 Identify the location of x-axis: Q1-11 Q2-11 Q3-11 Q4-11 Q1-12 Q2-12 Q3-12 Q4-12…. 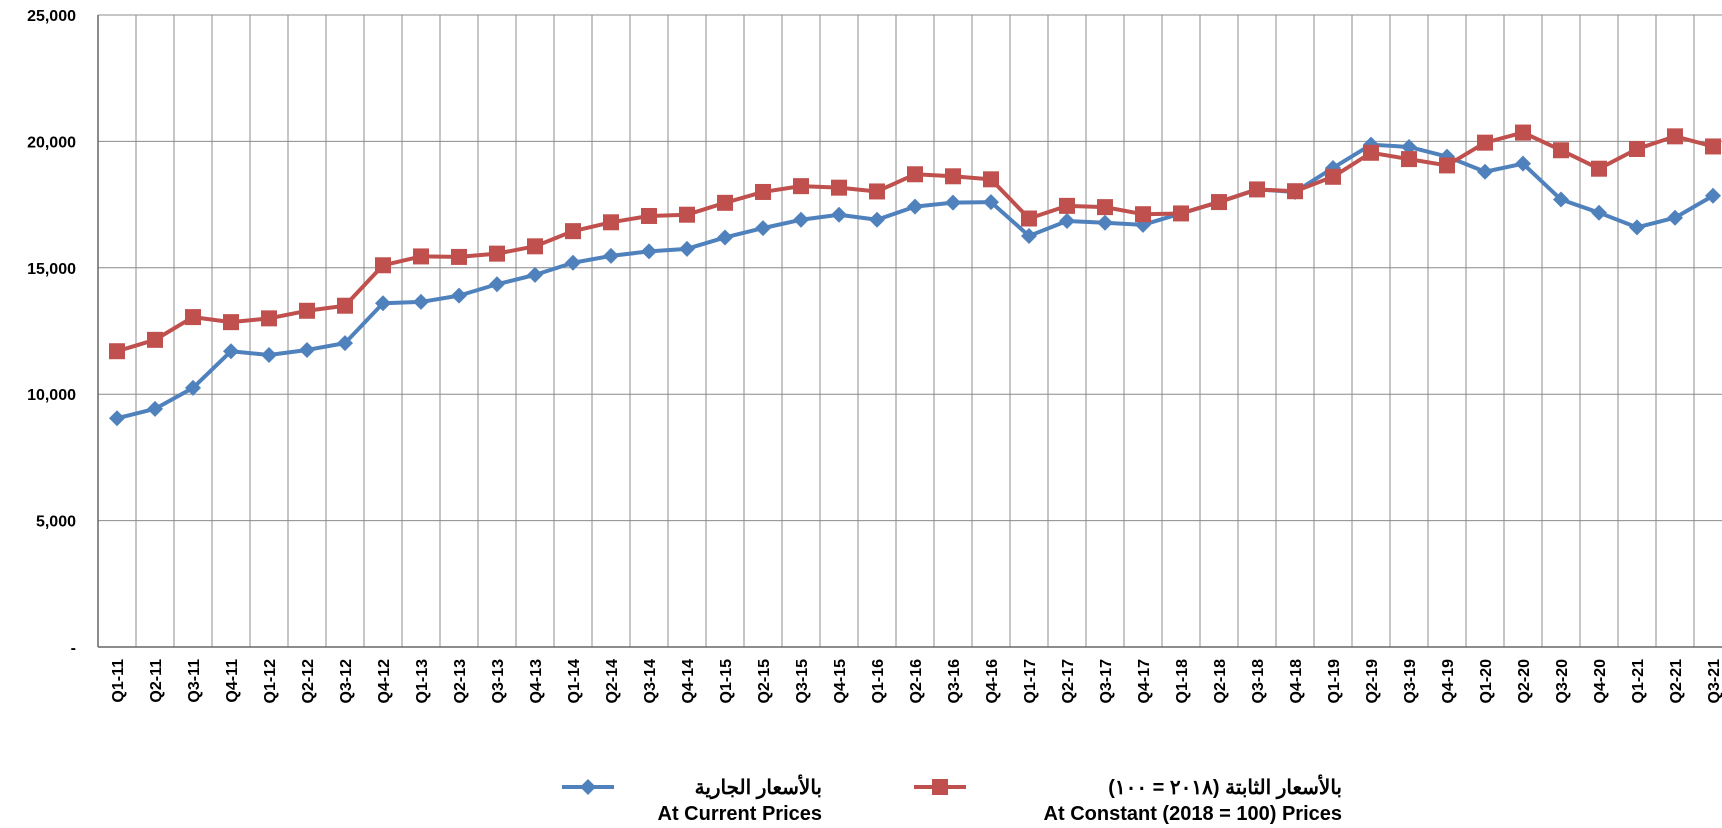
(910, 675).